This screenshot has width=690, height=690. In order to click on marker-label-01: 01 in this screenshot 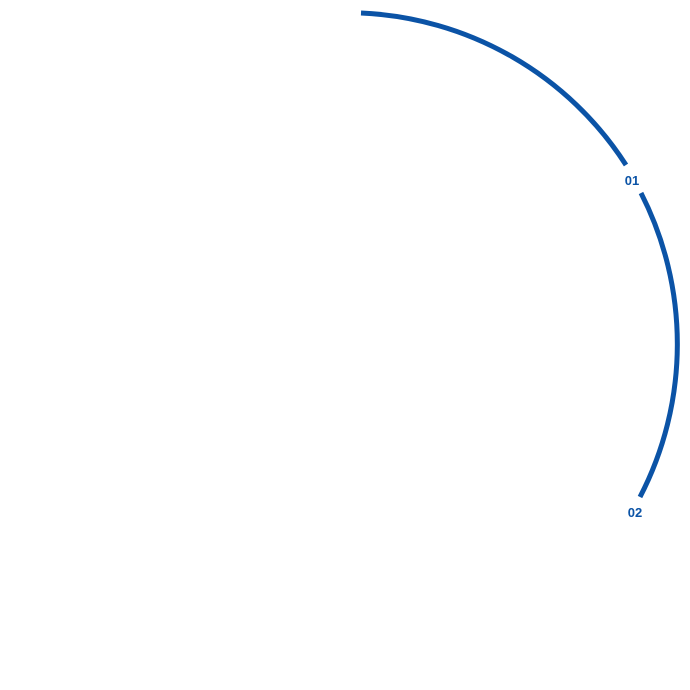, I will do `click(632, 180)`.